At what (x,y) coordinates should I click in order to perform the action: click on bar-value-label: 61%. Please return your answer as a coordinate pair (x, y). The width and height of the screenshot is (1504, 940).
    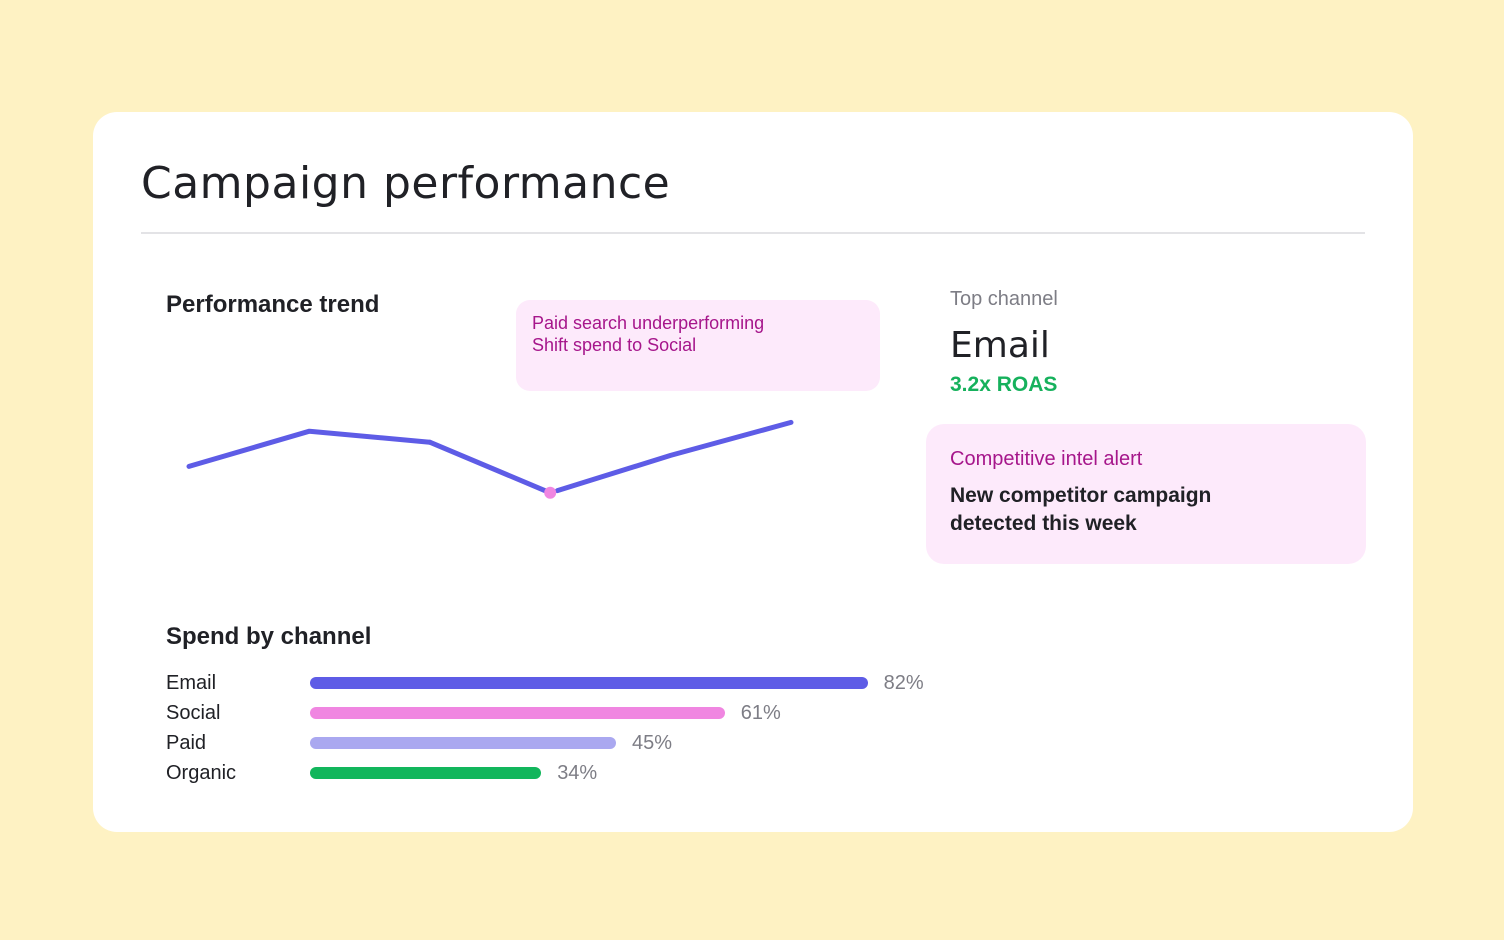
    Looking at the image, I should click on (760, 713).